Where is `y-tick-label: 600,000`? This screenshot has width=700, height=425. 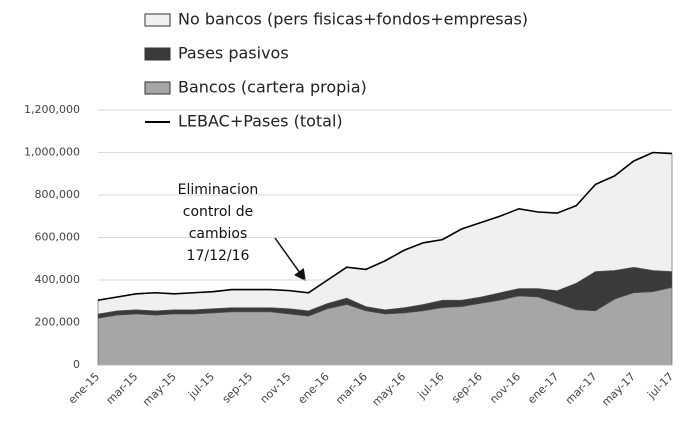 y-tick-label: 600,000 is located at coordinates (58, 237).